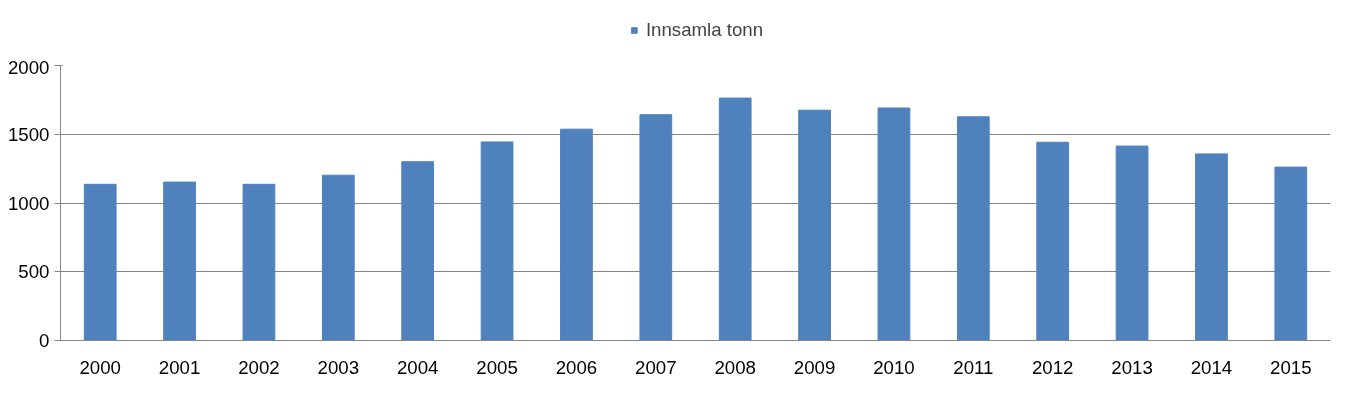  What do you see at coordinates (1211, 367) in the screenshot?
I see `x-tick-label: 2014` at bounding box center [1211, 367].